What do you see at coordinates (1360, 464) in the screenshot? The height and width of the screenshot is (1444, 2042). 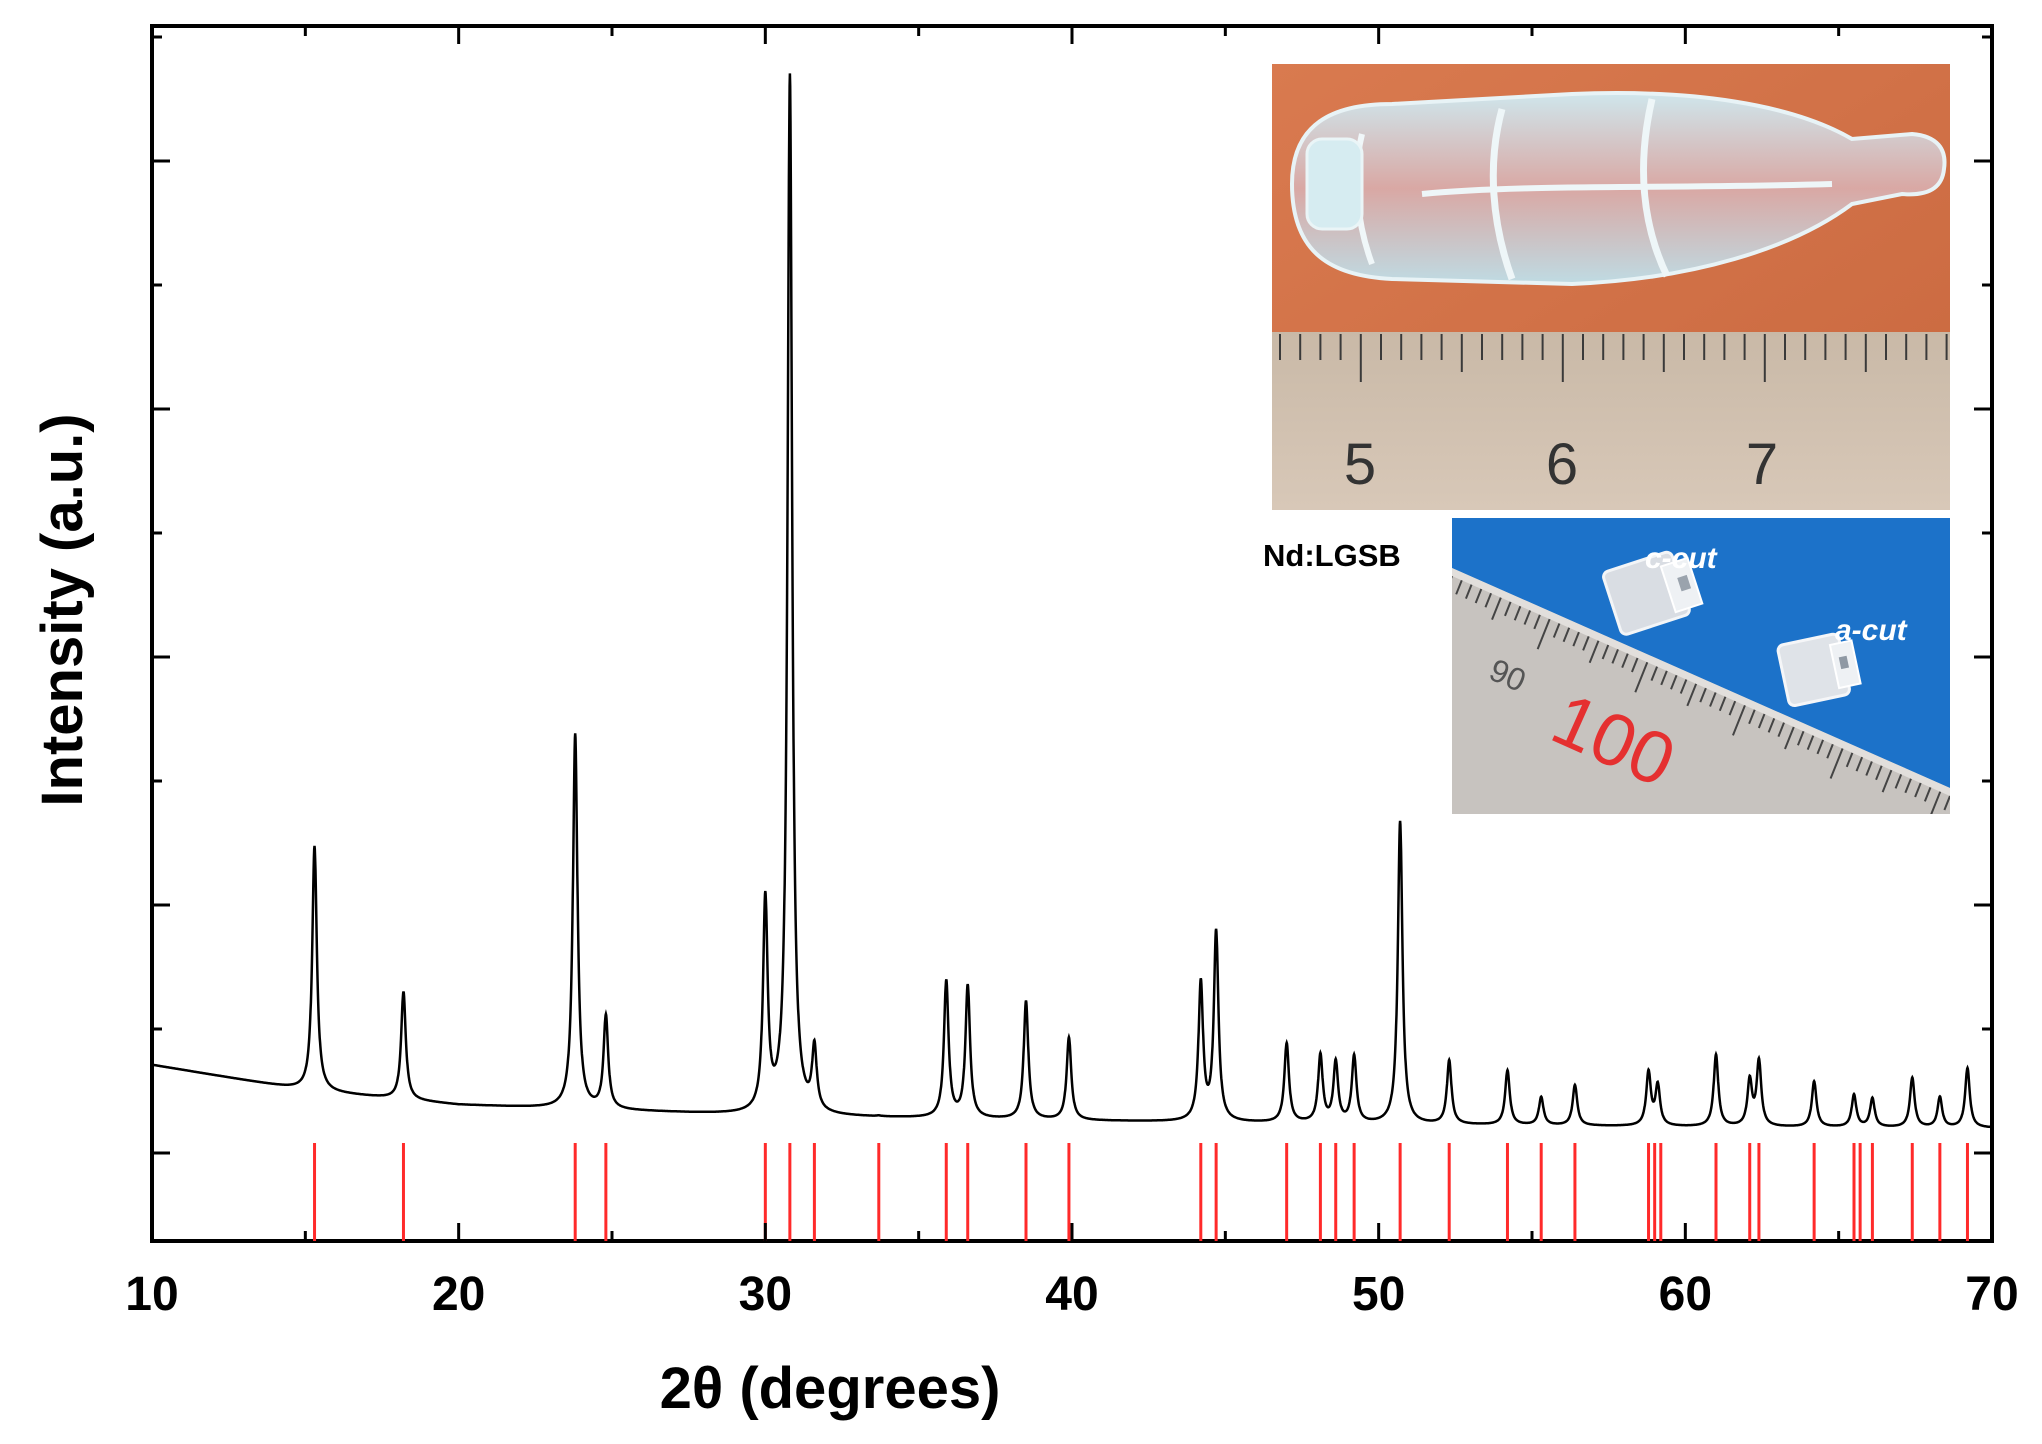 I see `ruler-number: 5` at bounding box center [1360, 464].